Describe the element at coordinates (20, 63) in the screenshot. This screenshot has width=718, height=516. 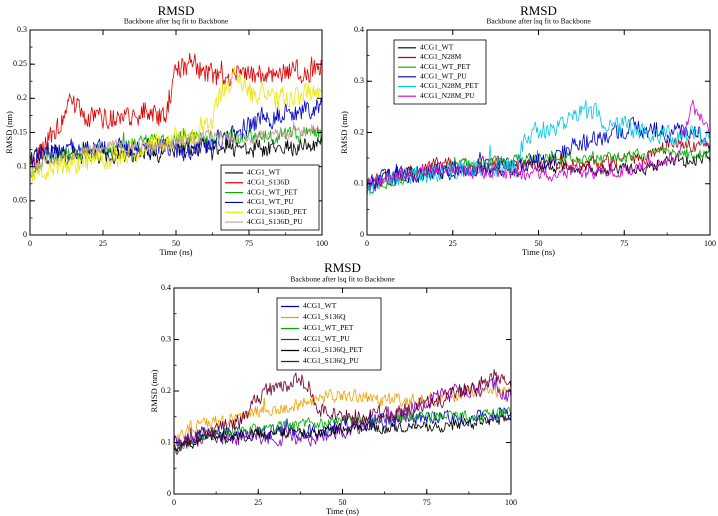
I see `y-tick-label: 0.25` at that location.